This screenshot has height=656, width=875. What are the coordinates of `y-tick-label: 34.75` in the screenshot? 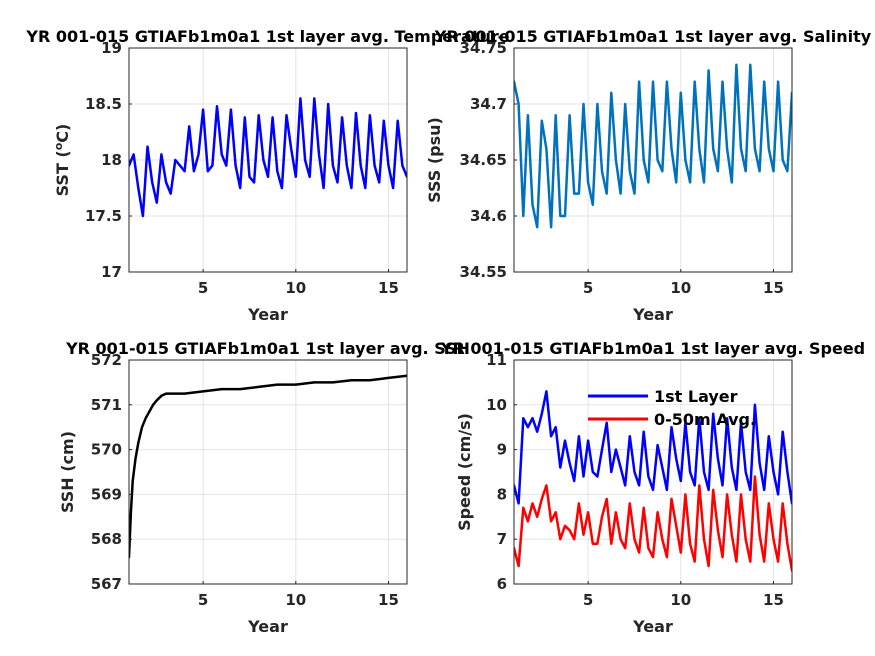 It's located at (483, 48).